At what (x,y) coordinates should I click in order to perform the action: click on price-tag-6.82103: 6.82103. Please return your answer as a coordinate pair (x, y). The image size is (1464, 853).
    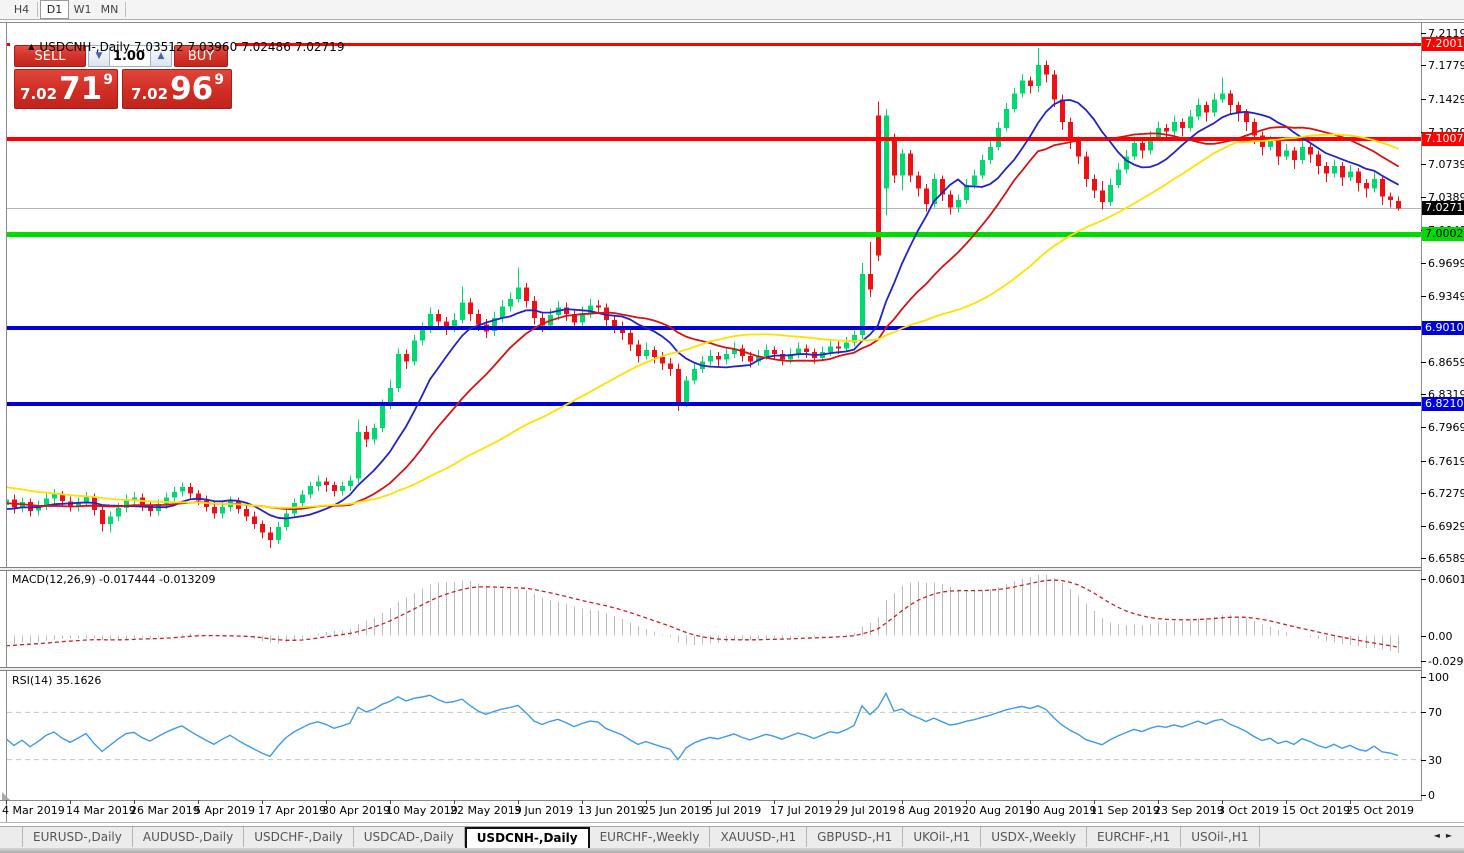
    Looking at the image, I should click on (1443, 404).